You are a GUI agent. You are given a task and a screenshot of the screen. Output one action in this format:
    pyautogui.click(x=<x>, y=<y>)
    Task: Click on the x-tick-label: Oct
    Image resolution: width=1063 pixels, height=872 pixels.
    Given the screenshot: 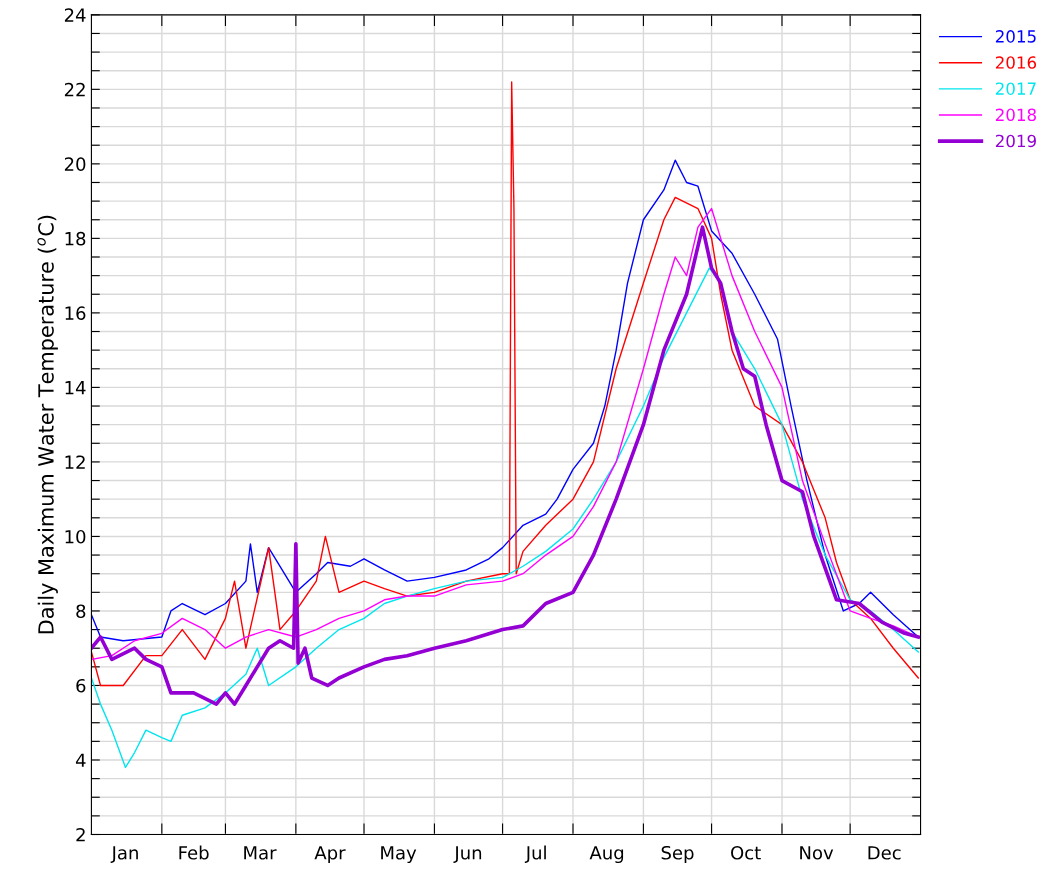 What is the action you would take?
    pyautogui.click(x=746, y=852)
    